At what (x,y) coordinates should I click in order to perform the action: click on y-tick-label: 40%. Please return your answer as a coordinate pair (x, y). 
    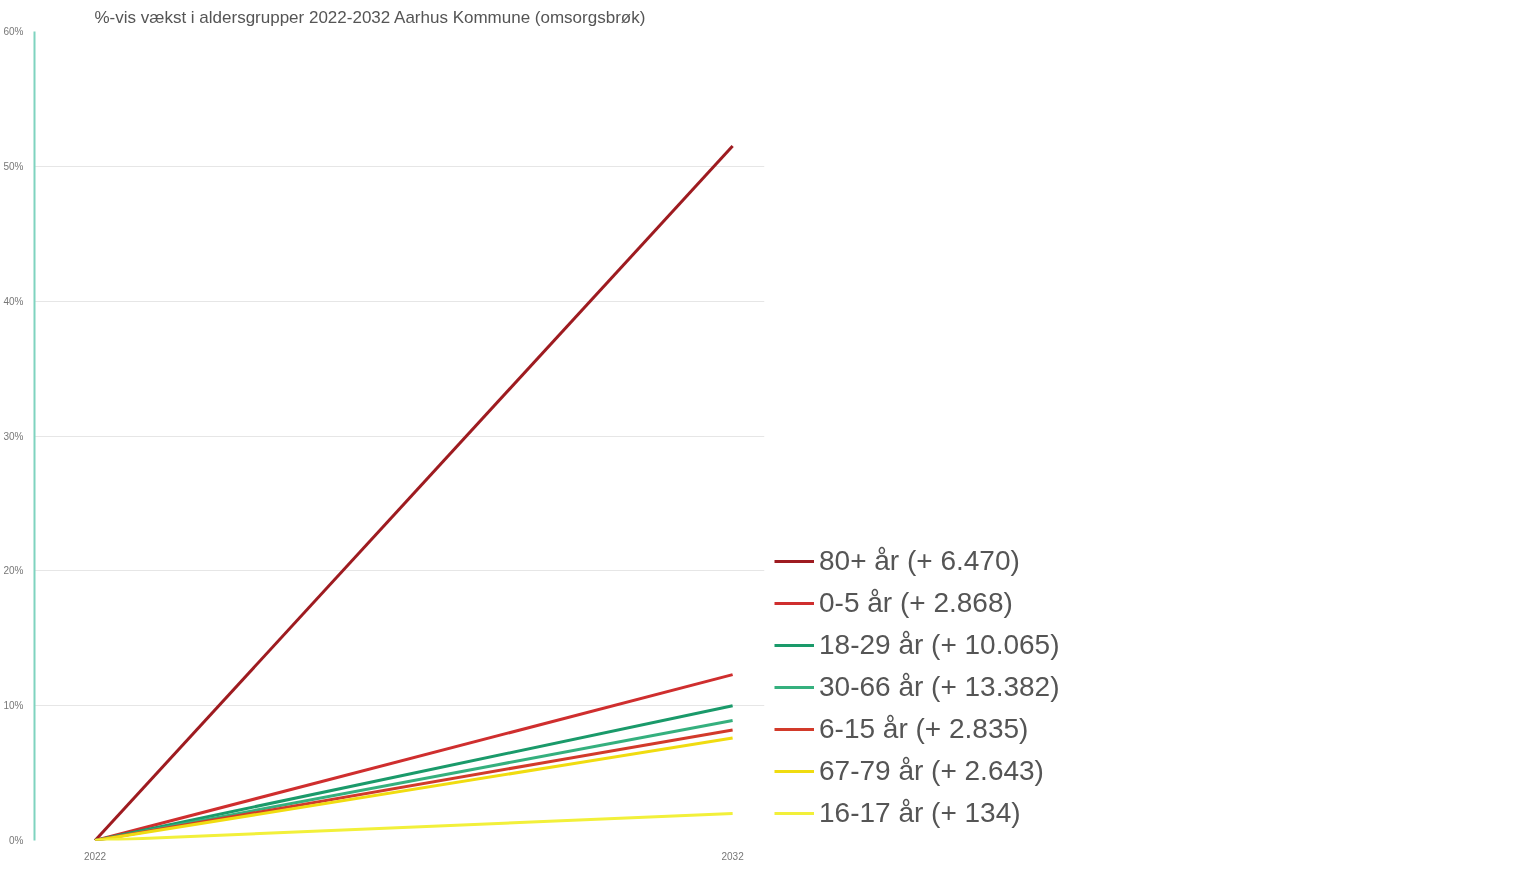
    Looking at the image, I should click on (13, 301).